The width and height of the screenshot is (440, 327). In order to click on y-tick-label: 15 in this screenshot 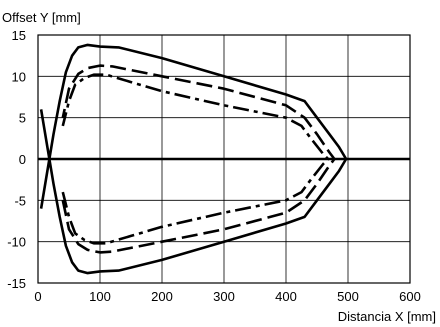, I will do `click(19, 35)`.